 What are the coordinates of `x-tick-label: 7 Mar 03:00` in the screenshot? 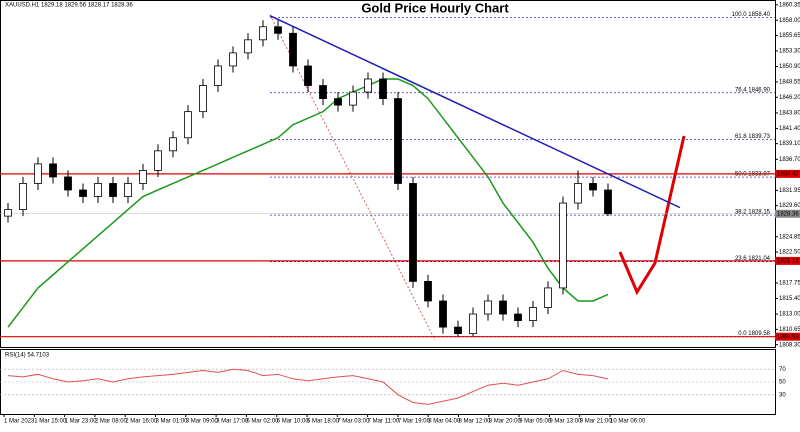 It's located at (353, 422).